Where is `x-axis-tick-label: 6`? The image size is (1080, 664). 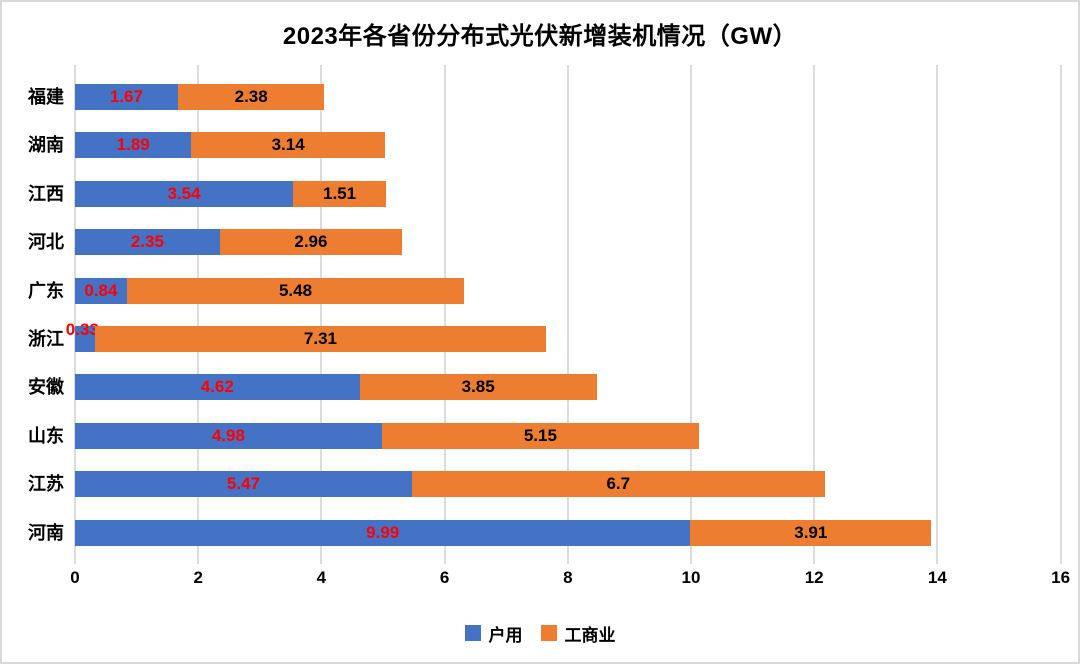
x-axis-tick-label: 6 is located at coordinates (444, 577).